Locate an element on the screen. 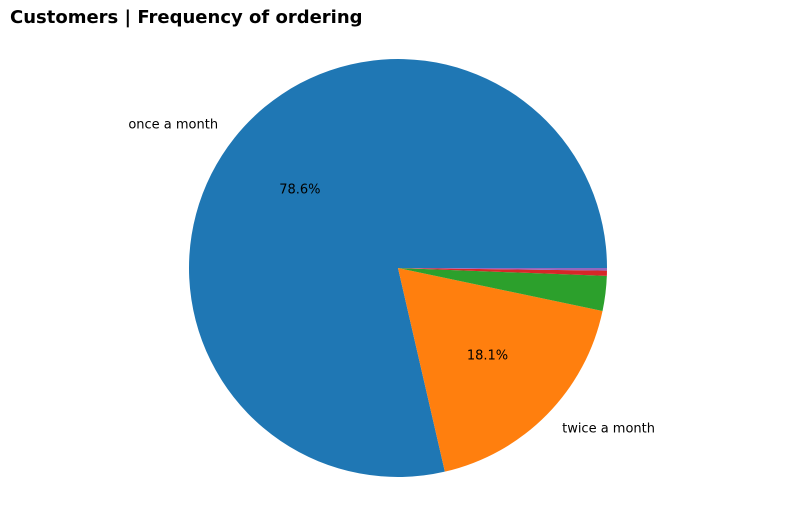 The image size is (794, 509). slice-percent-0: 78.6% is located at coordinates (299, 189).